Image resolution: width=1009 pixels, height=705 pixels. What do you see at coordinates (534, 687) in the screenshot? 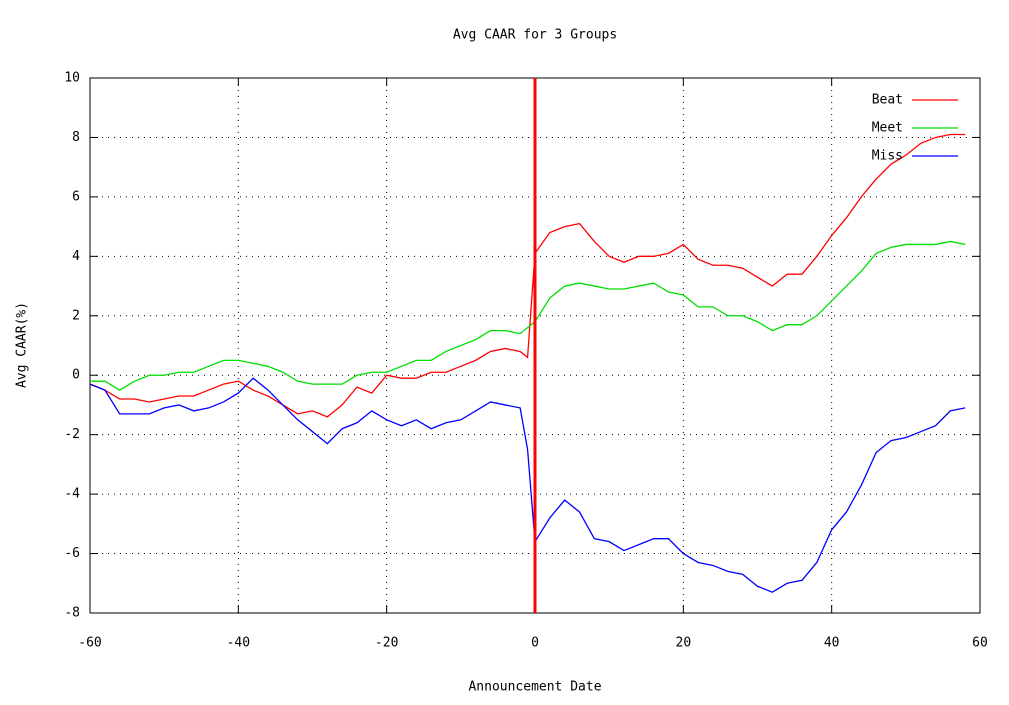
I see `x-axis-label: Announcement Date` at bounding box center [534, 687].